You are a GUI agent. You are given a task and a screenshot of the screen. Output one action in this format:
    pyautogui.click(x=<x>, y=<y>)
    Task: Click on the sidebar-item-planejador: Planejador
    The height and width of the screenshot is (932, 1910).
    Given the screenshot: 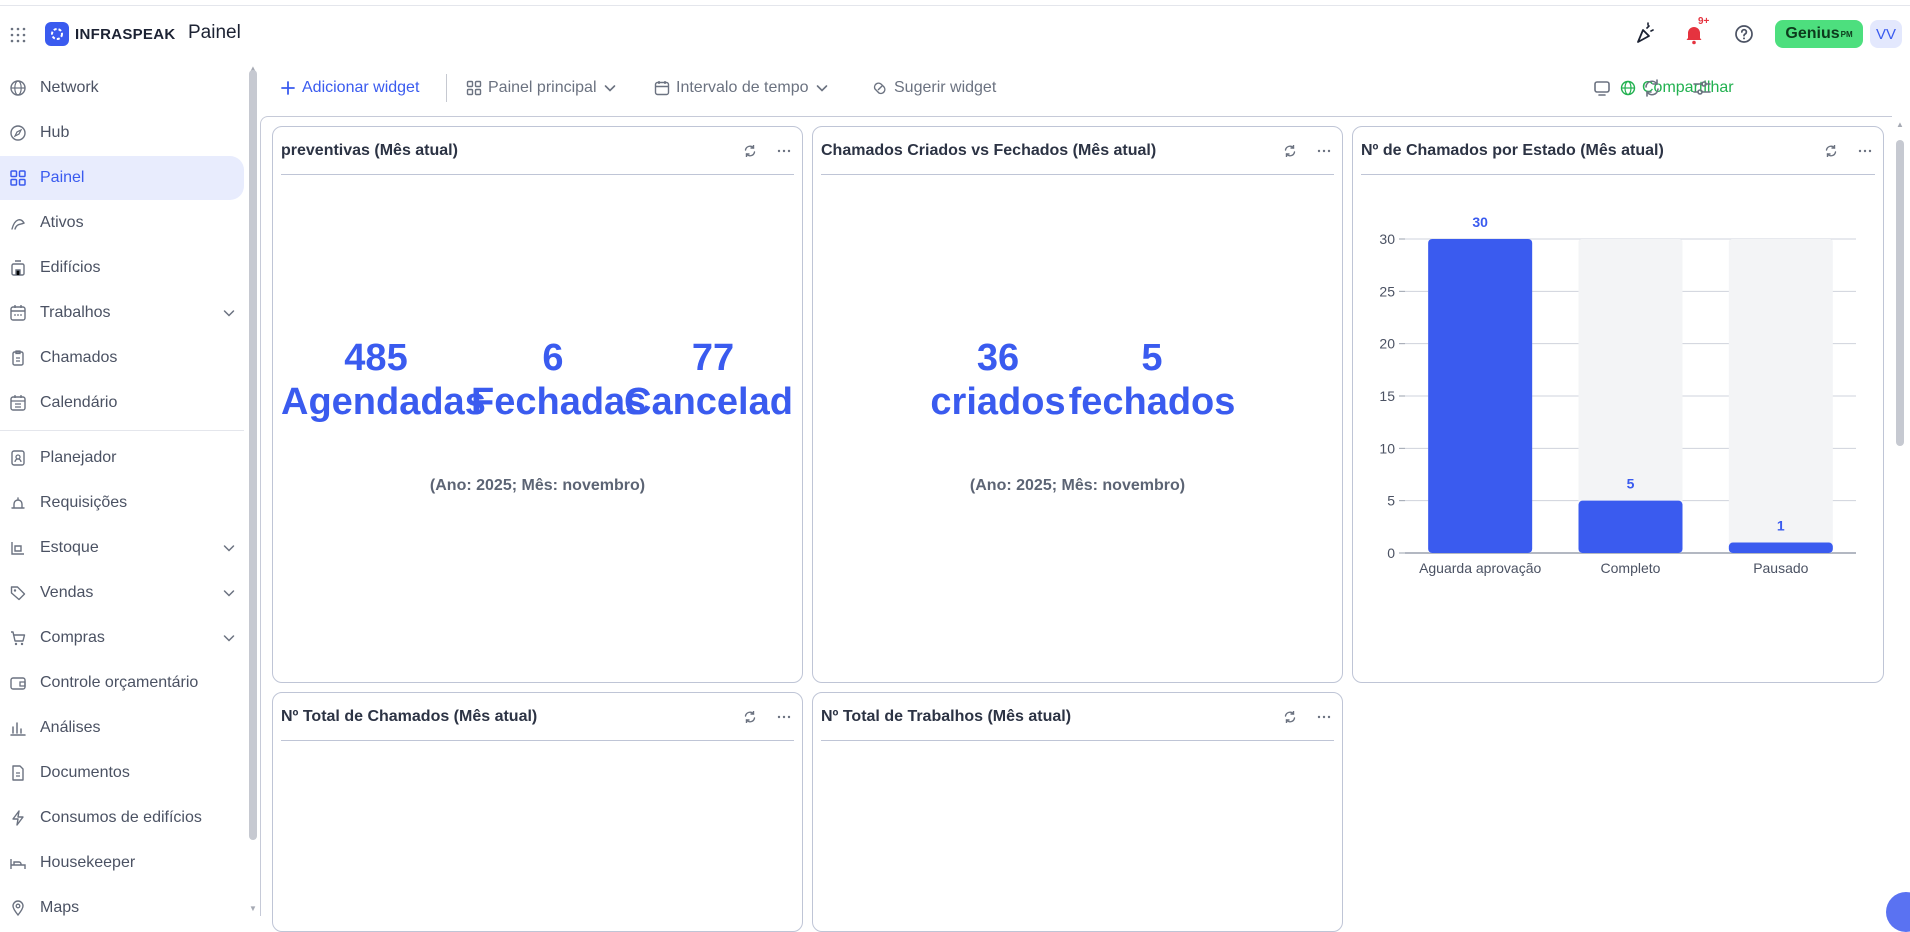 What is the action you would take?
    pyautogui.click(x=122, y=458)
    